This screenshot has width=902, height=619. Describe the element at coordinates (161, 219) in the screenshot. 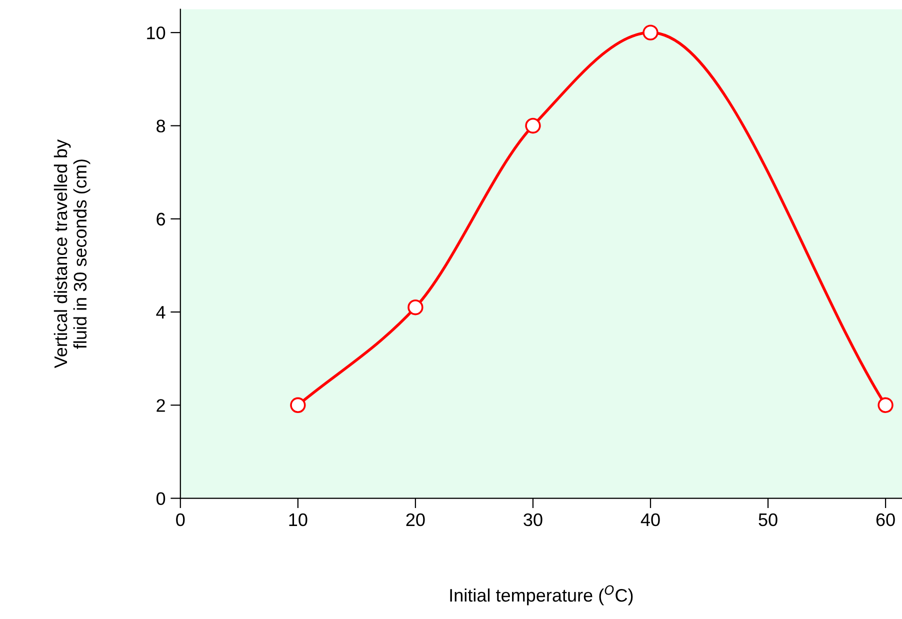

I see `y-tick-label: 6` at that location.